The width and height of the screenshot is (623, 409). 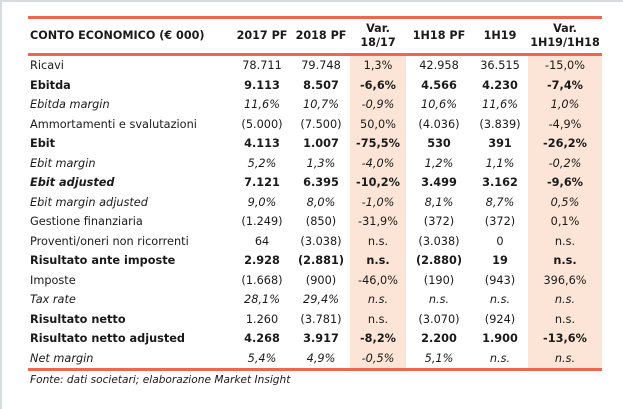 What do you see at coordinates (321, 144) in the screenshot?
I see `cell-2018pf: 1.007` at bounding box center [321, 144].